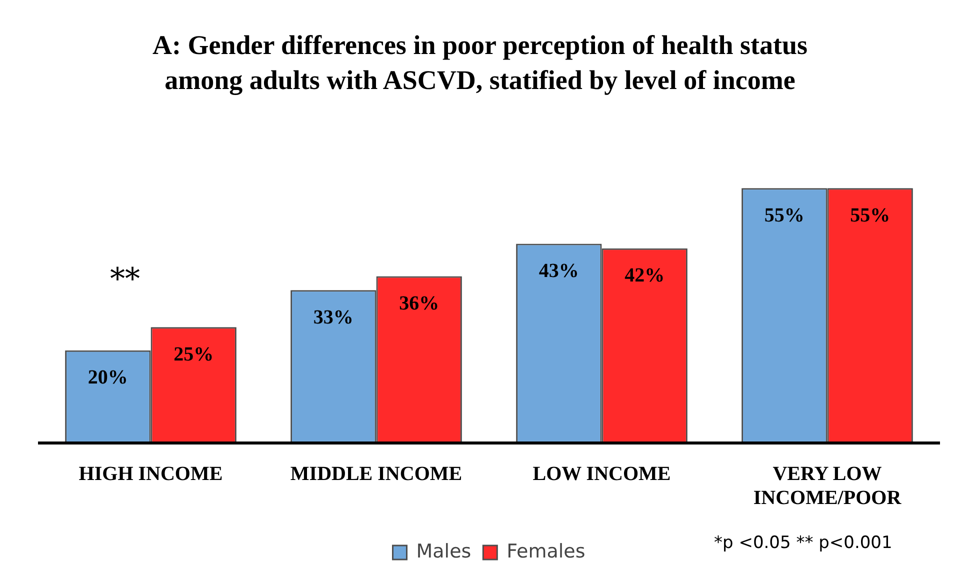 Image resolution: width=956 pixels, height=580 pixels. I want to click on data-label: 33%, so click(333, 317).